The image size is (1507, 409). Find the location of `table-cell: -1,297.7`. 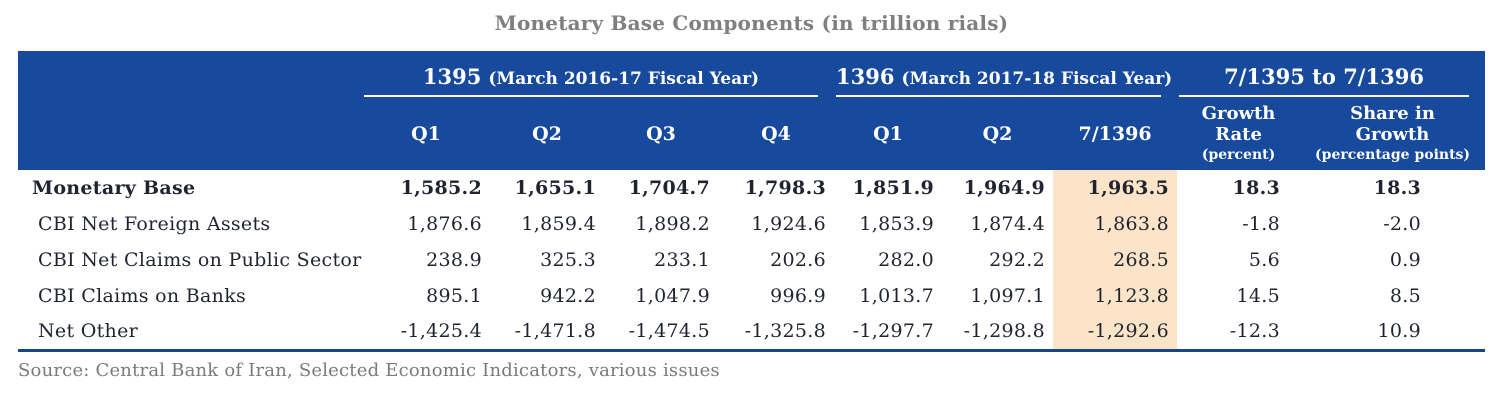

table-cell: -1,297.7 is located at coordinates (893, 331).